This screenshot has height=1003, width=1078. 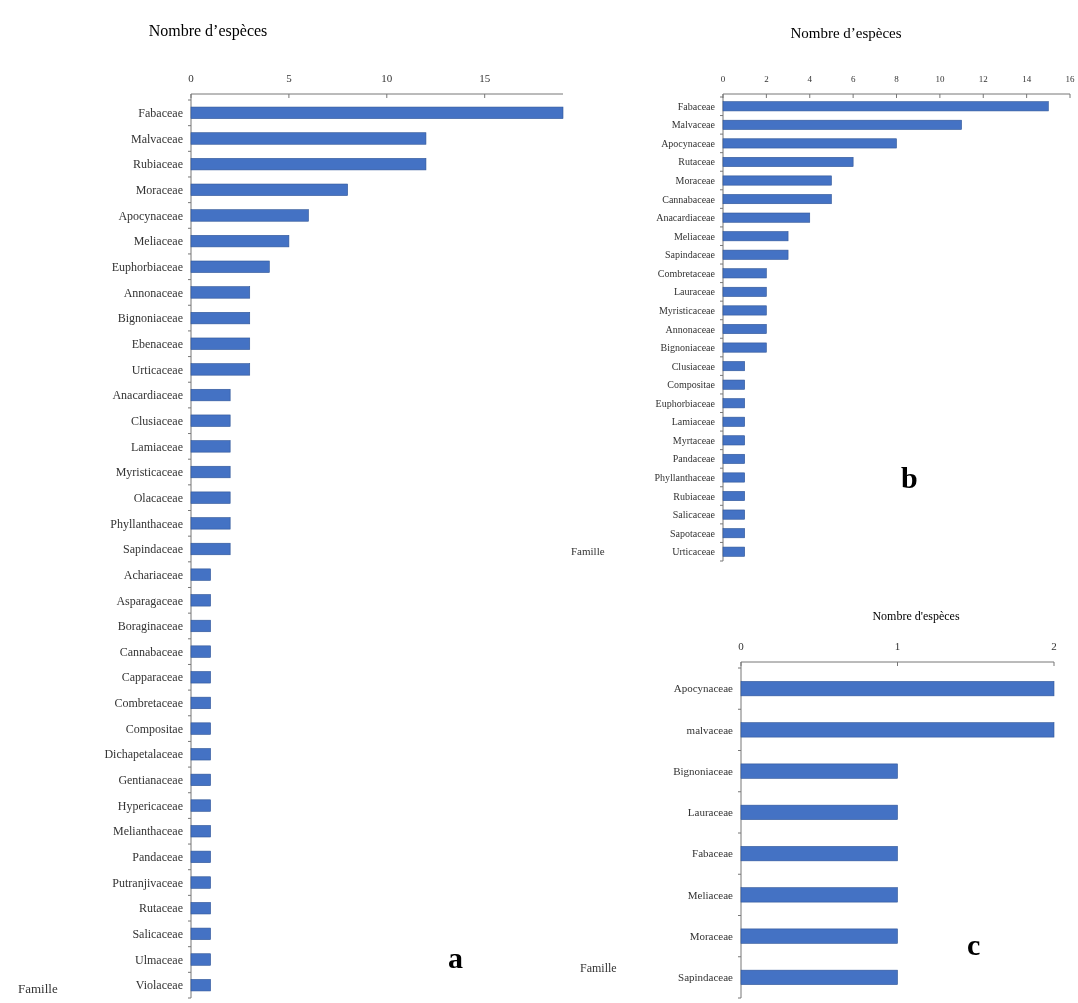 What do you see at coordinates (147, 395) in the screenshot?
I see `y-tick-label: Anacardiaceae` at bounding box center [147, 395].